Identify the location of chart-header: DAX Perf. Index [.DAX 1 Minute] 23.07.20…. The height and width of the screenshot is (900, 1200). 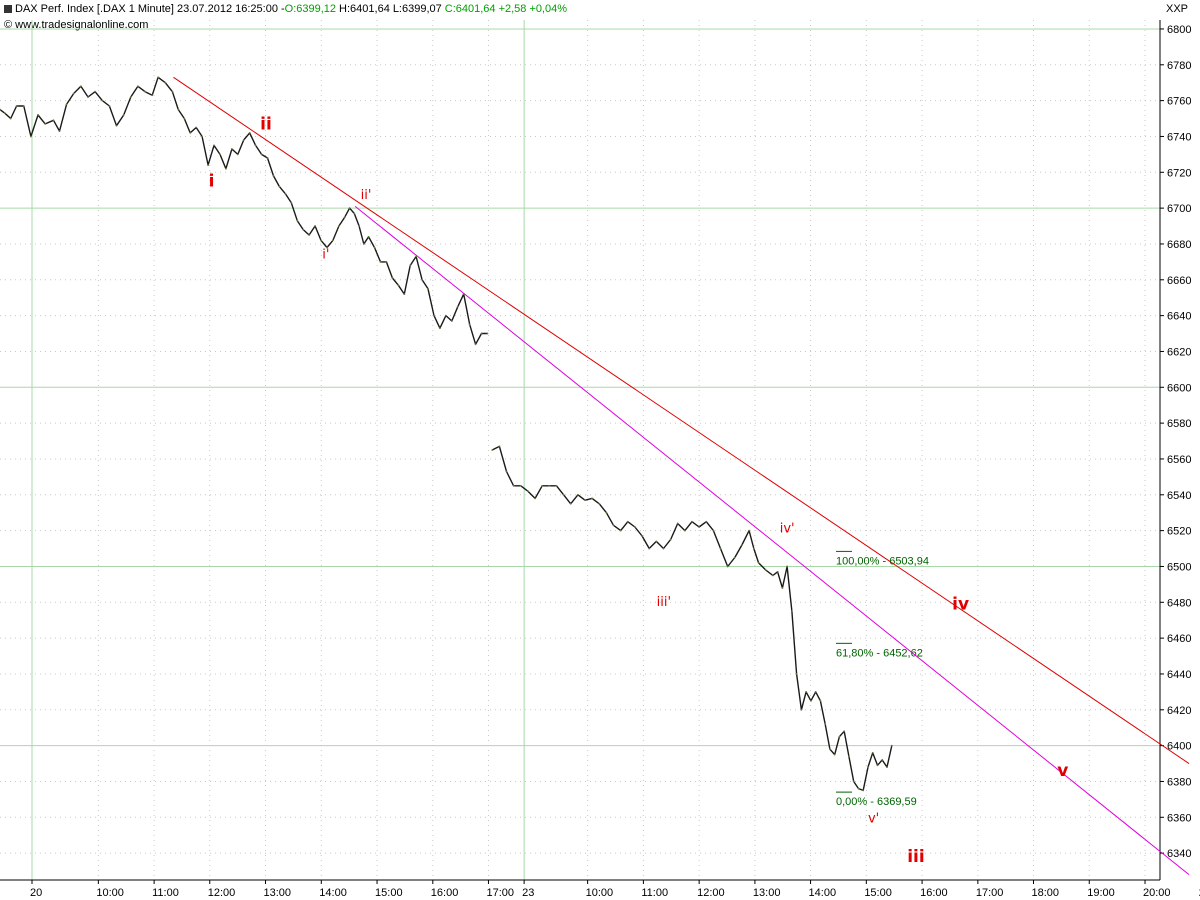
(285, 9).